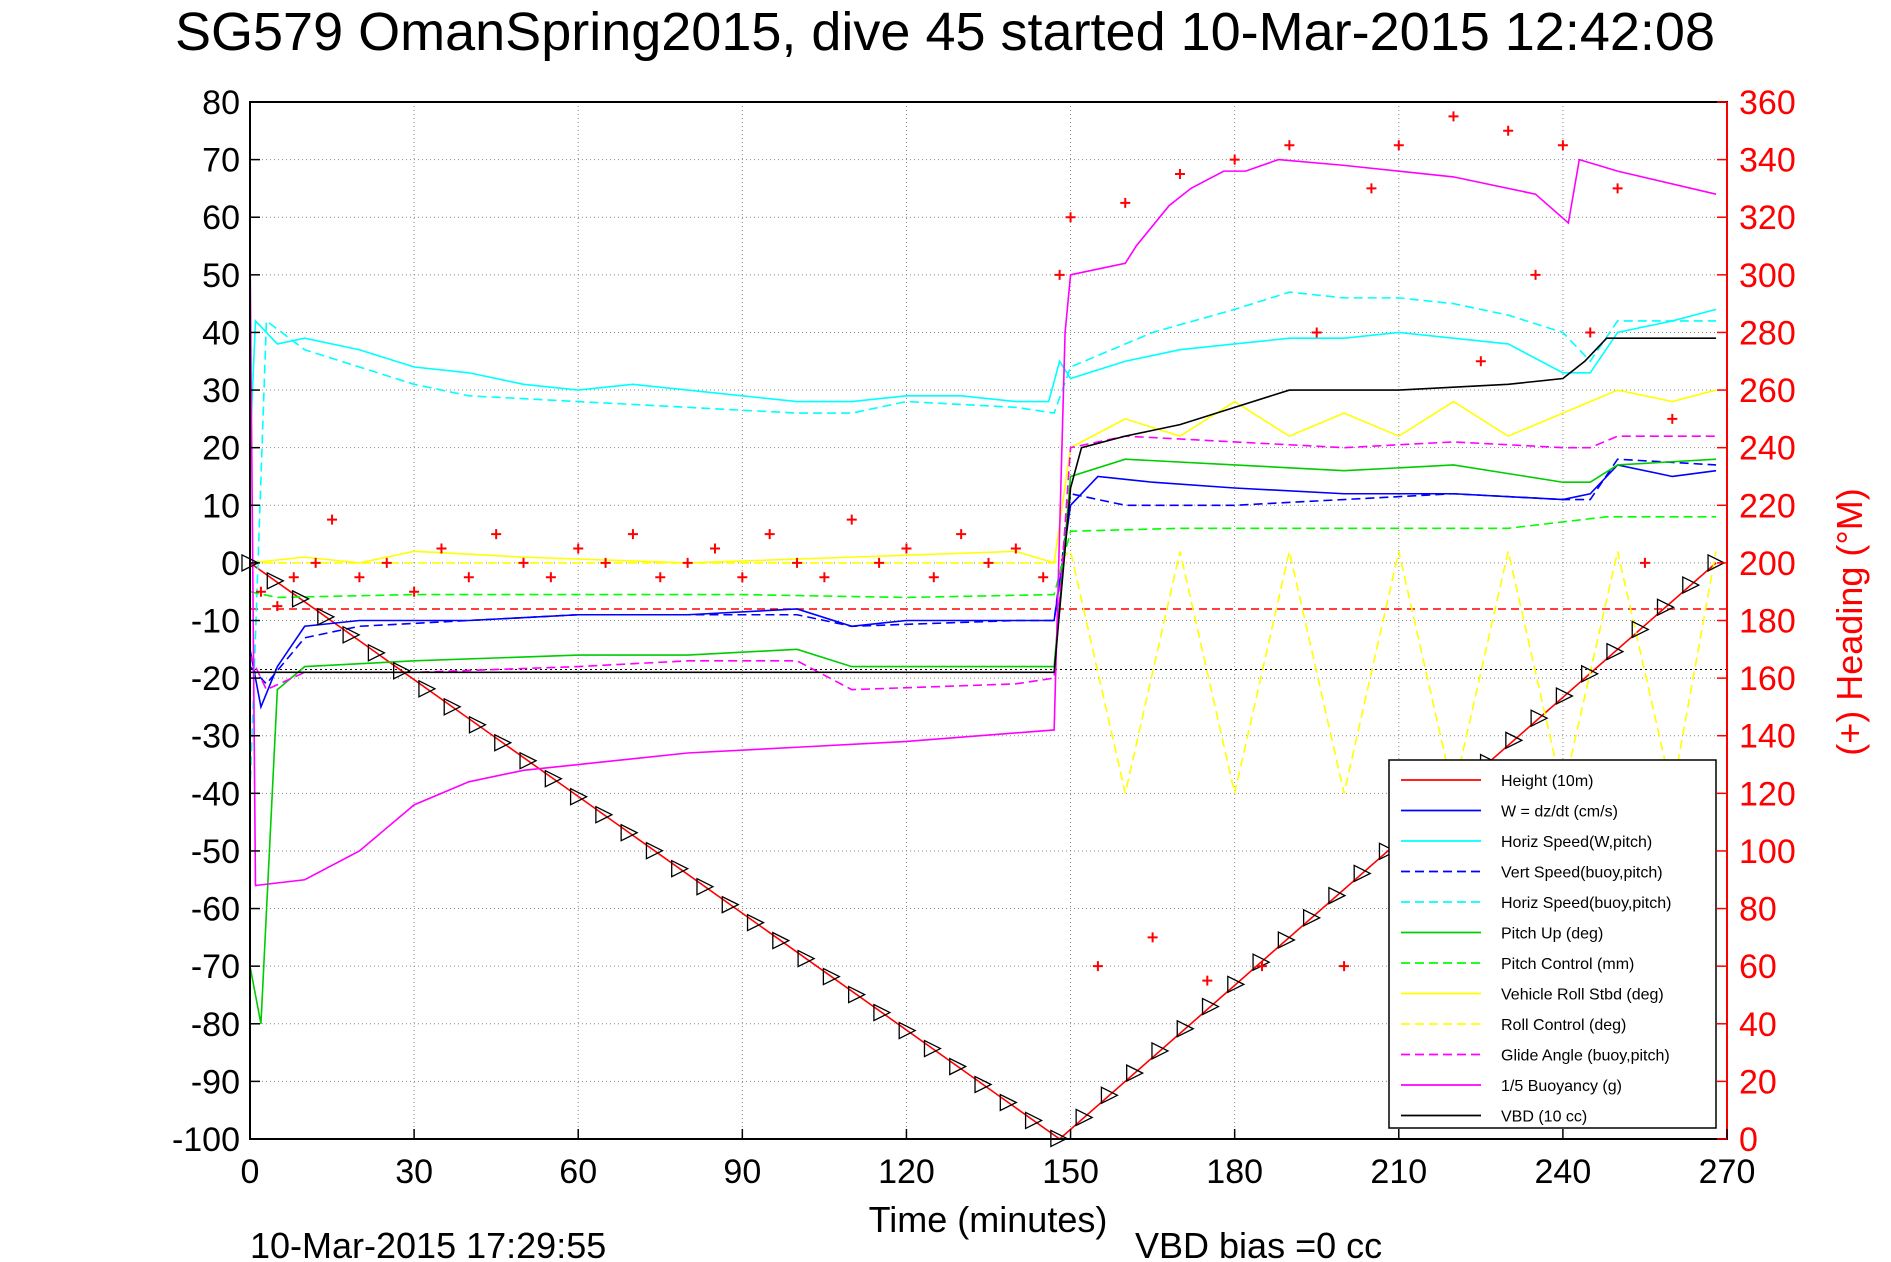 This screenshot has width=1891, height=1262. Describe the element at coordinates (215, 794) in the screenshot. I see `y-tick-label: -40` at that location.